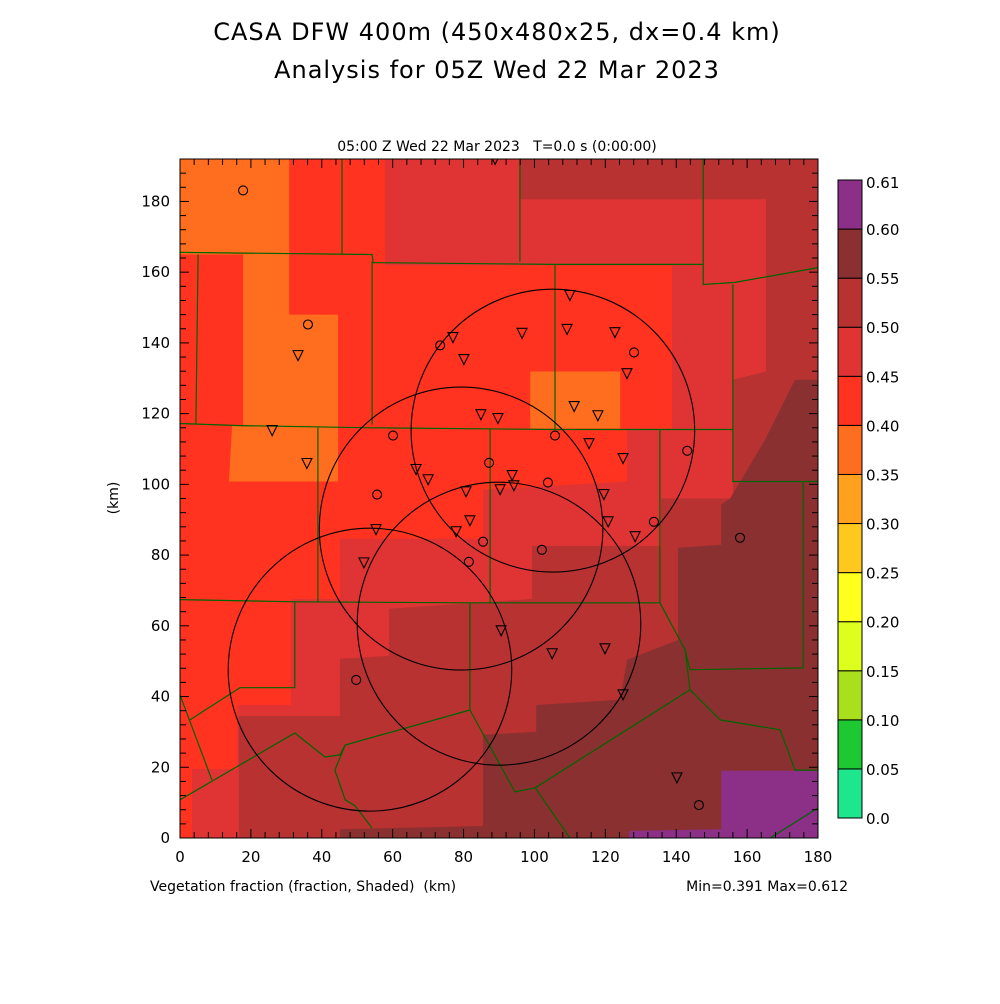 The image size is (1000, 1004). Describe the element at coordinates (497, 70) in the screenshot. I see `title-line-2: Analysis for 05Z Wed 22 Mar 2023` at that location.